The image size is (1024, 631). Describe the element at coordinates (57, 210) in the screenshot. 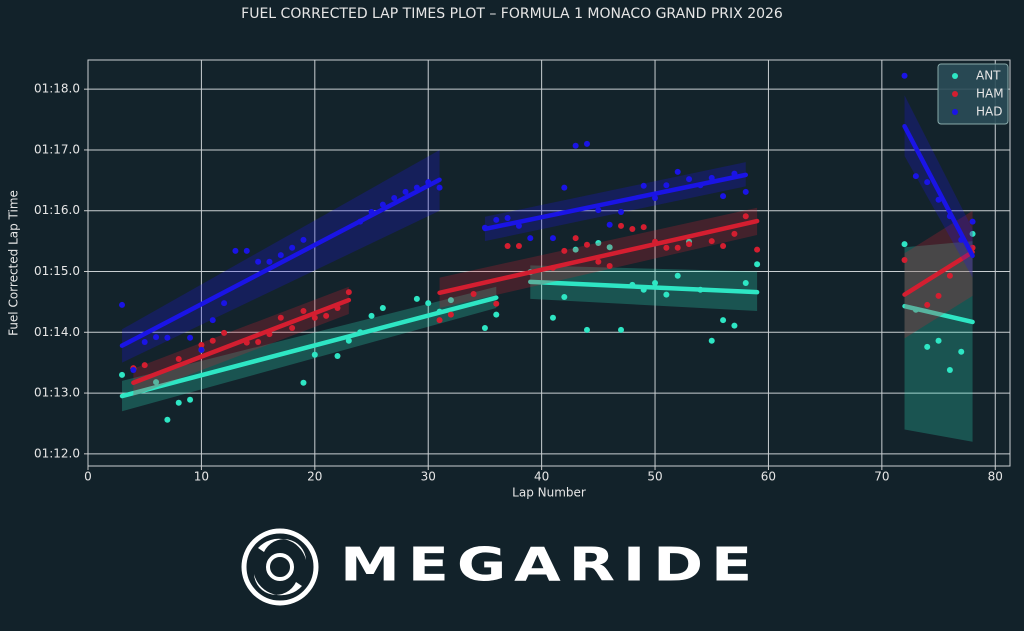

I see `y-tick-label: 01:16.0` at that location.